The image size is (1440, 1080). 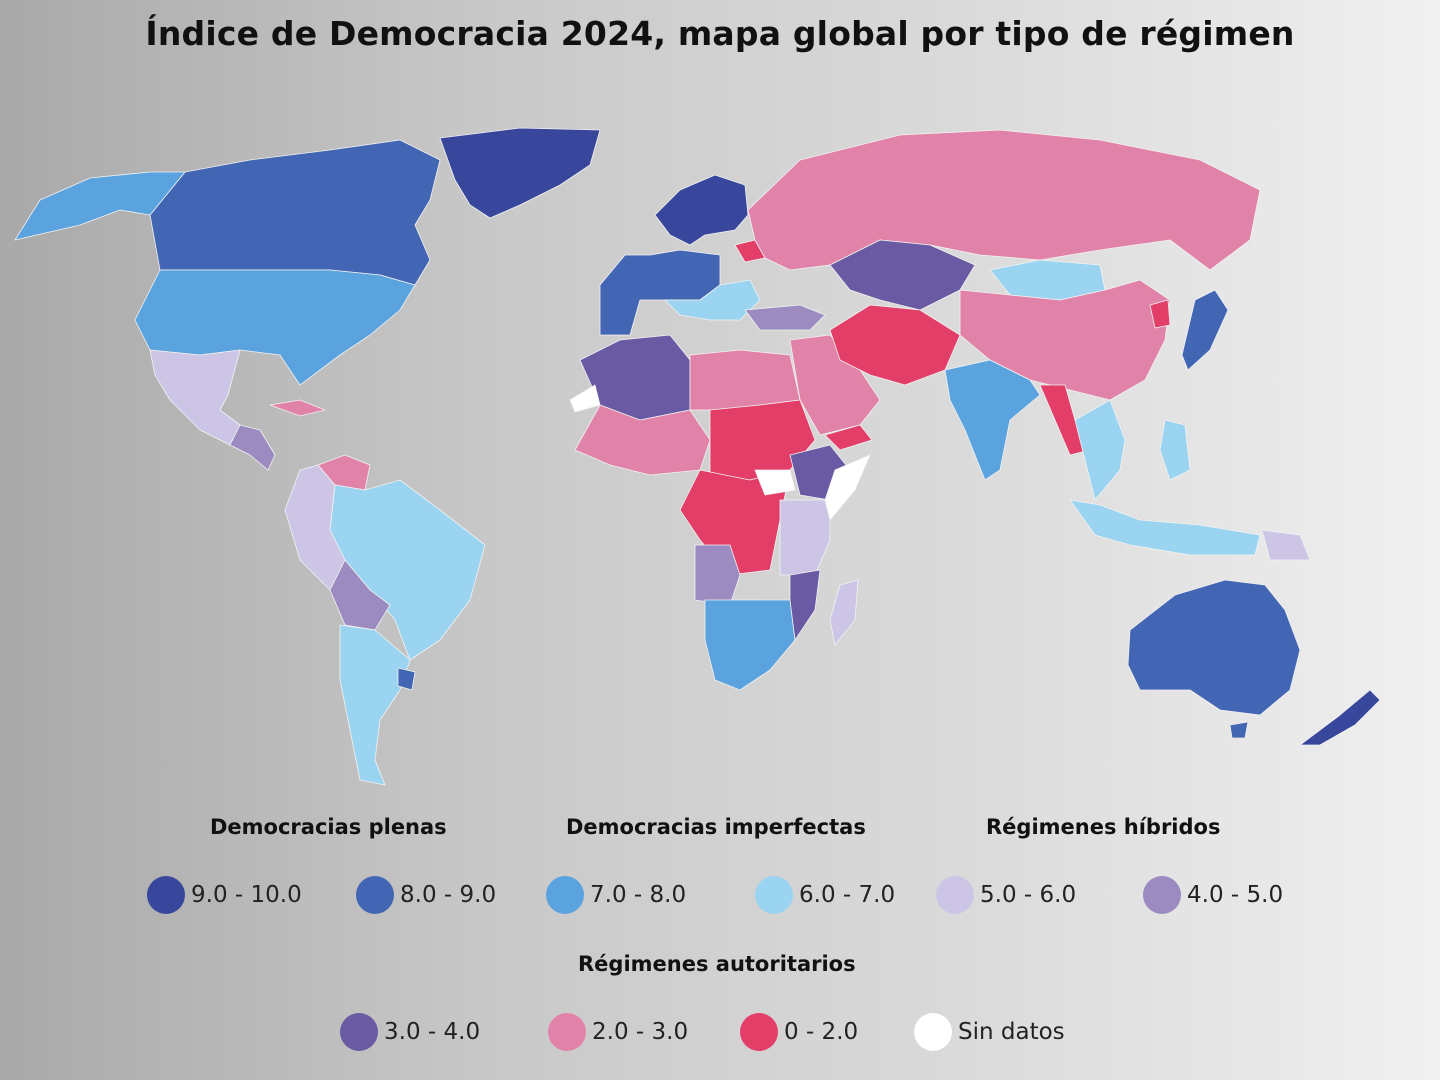 What do you see at coordinates (1103, 827) in the screenshot?
I see `legend-group-hybrid: Régimenes híbridos` at bounding box center [1103, 827].